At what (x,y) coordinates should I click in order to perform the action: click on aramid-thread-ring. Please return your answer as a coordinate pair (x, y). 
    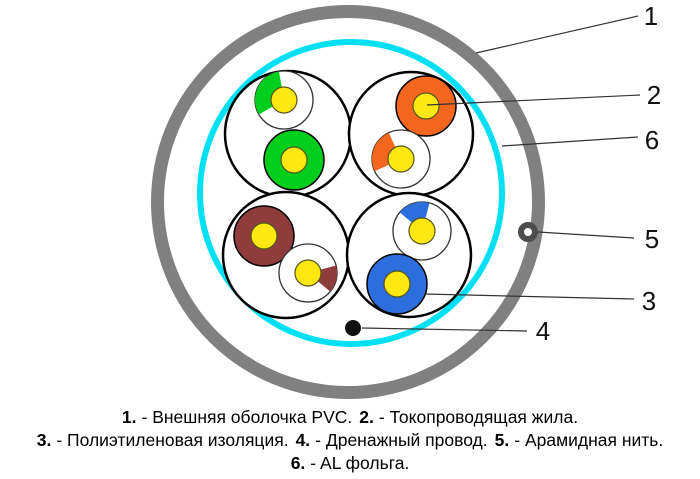
    Looking at the image, I should click on (528, 232).